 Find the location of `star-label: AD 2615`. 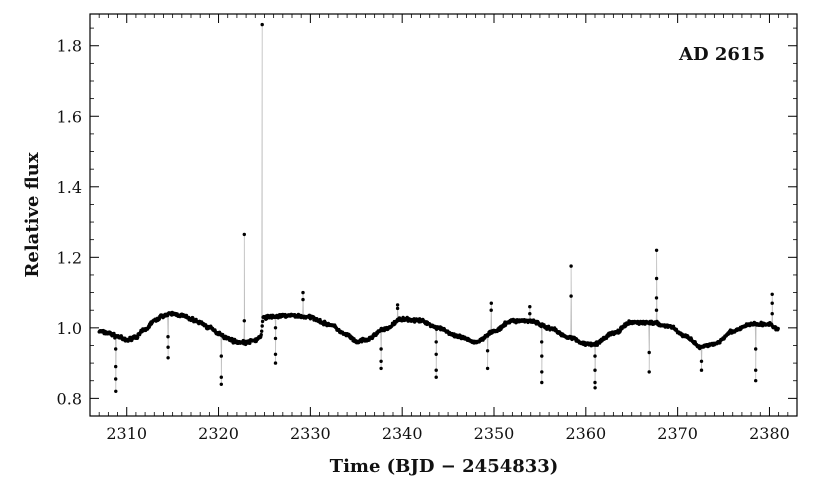

star-label: AD 2615 is located at coordinates (721, 54).